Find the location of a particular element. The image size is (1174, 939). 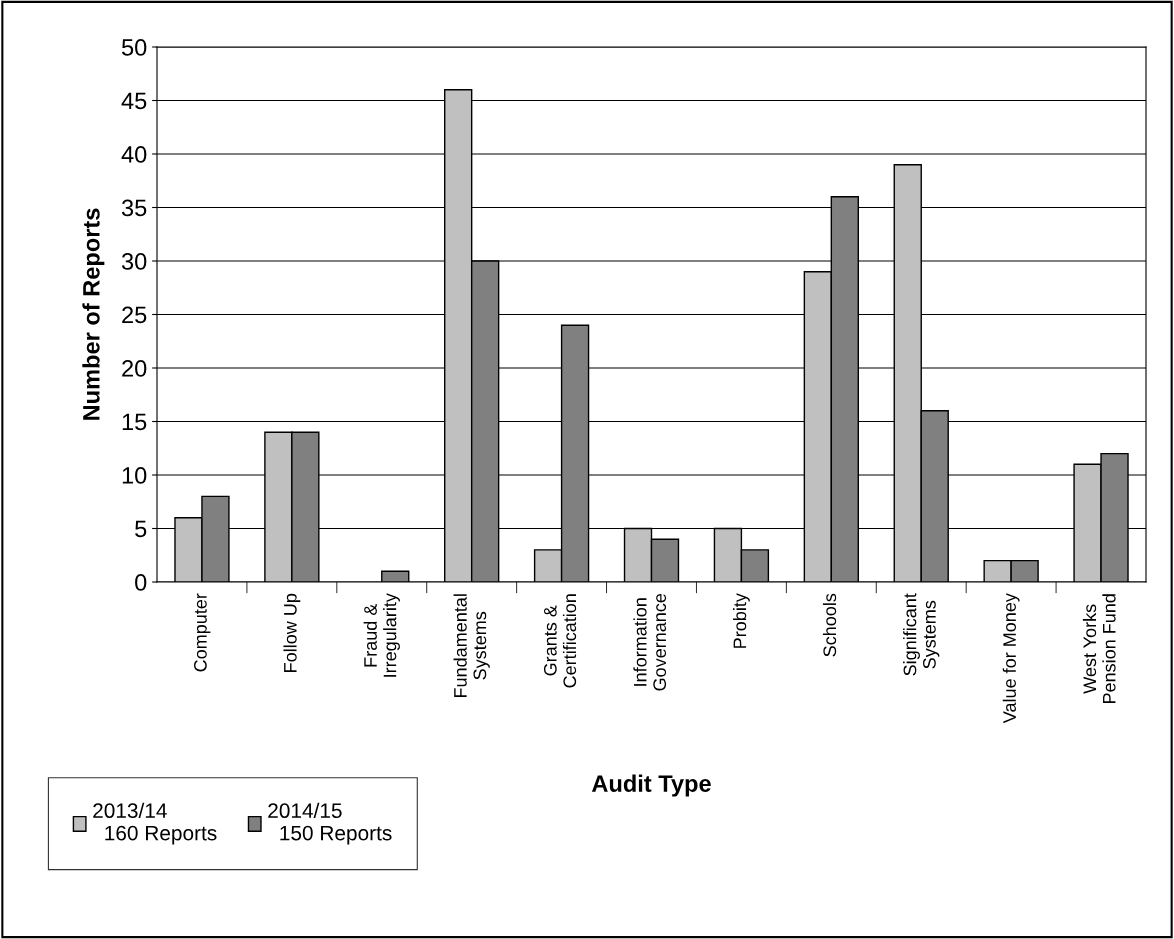

y-tick-label: 40 is located at coordinates (134, 154).